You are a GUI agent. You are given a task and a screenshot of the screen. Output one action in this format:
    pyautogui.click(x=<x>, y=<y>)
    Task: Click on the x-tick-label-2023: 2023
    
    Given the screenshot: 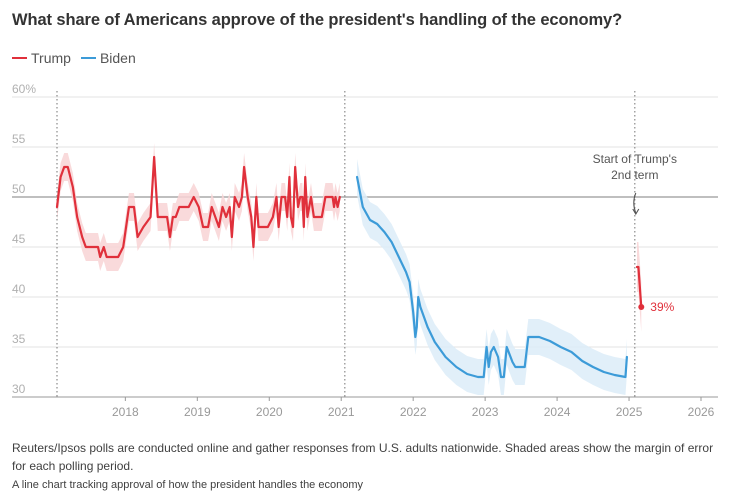 What is the action you would take?
    pyautogui.click(x=485, y=412)
    